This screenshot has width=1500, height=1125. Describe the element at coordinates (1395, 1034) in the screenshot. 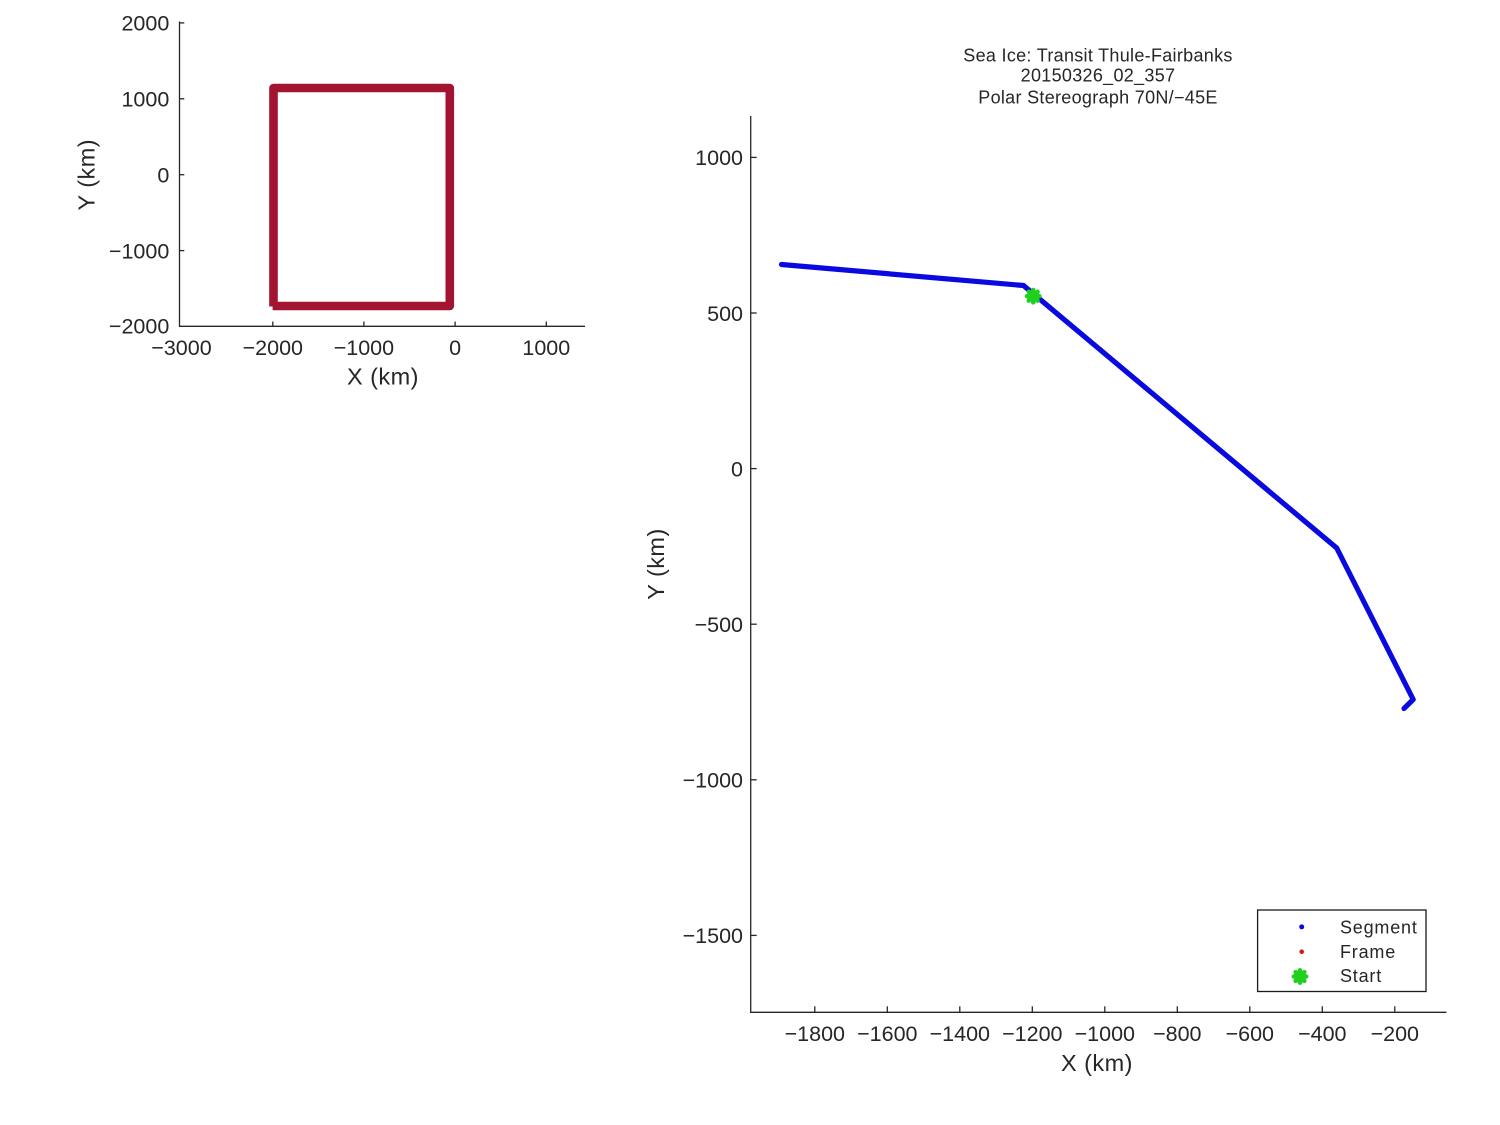

I see `svg-text: −200` at that location.